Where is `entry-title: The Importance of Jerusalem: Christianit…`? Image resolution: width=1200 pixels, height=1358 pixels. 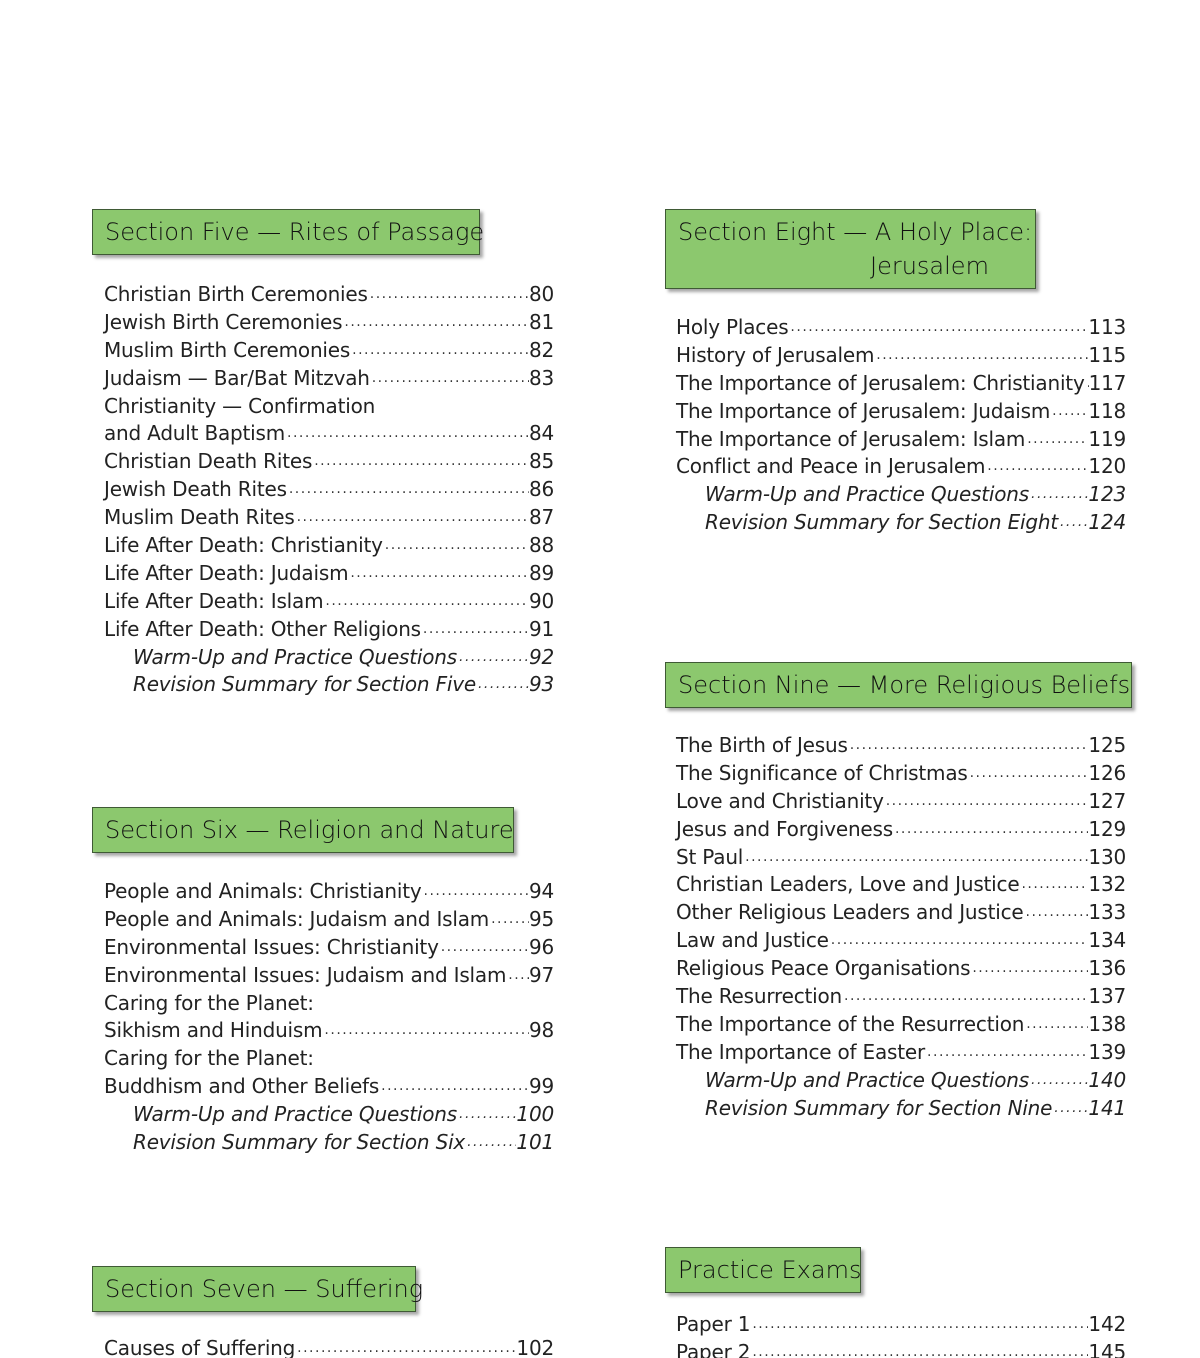
entry-title: The Importance of Jerusalem: Christianit… is located at coordinates (880, 382).